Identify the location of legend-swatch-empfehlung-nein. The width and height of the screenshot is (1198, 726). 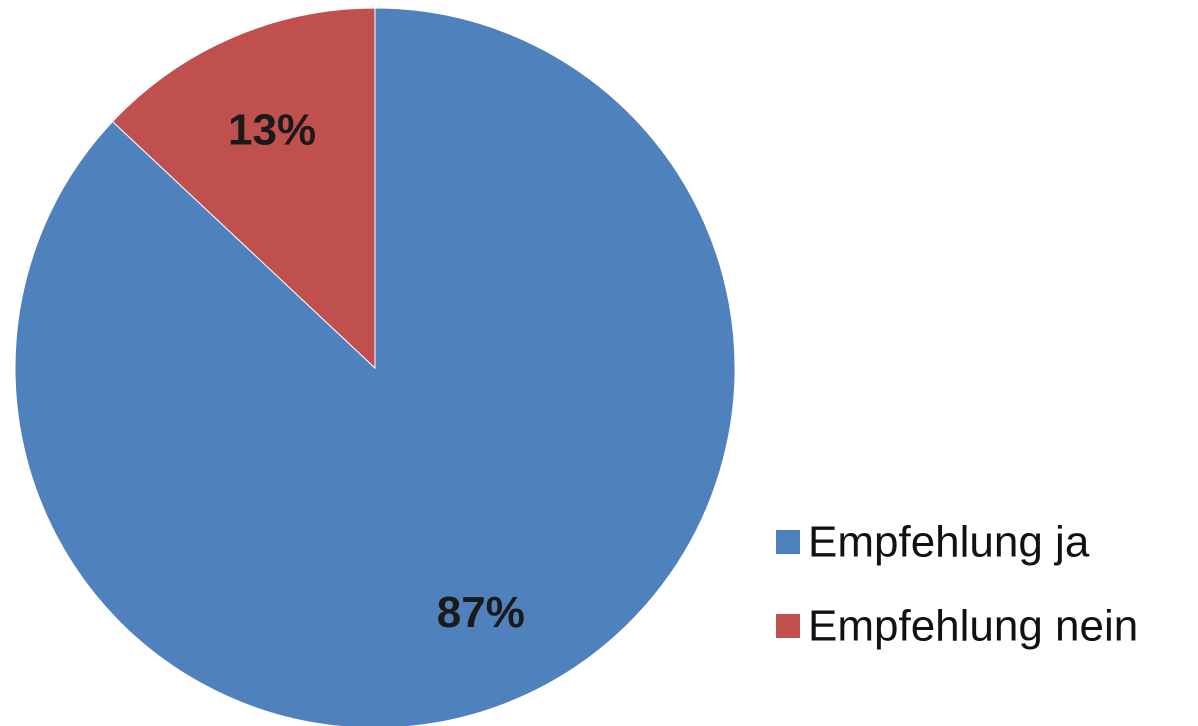
(788, 626).